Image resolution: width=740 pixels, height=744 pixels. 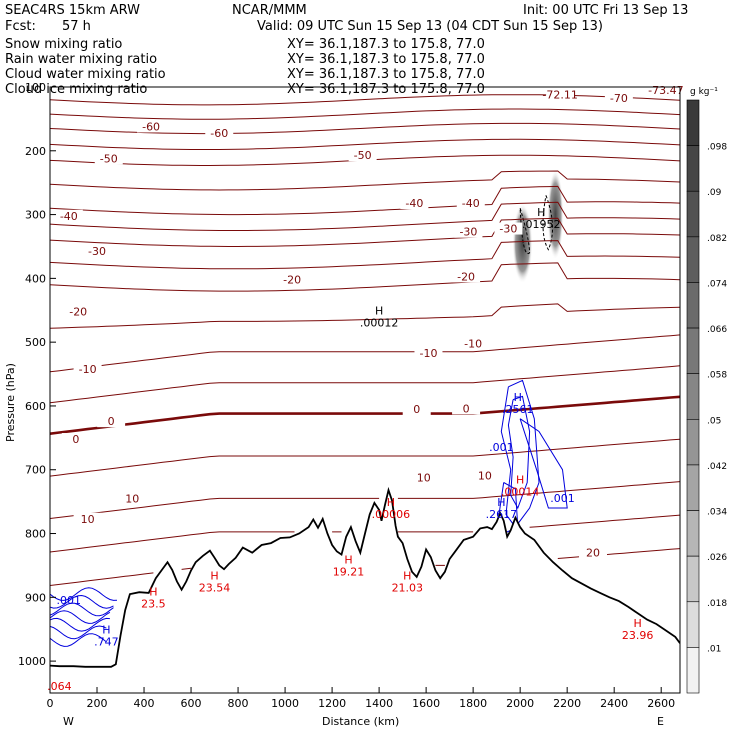 I want to click on colorbar-label: .034, so click(x=717, y=513).